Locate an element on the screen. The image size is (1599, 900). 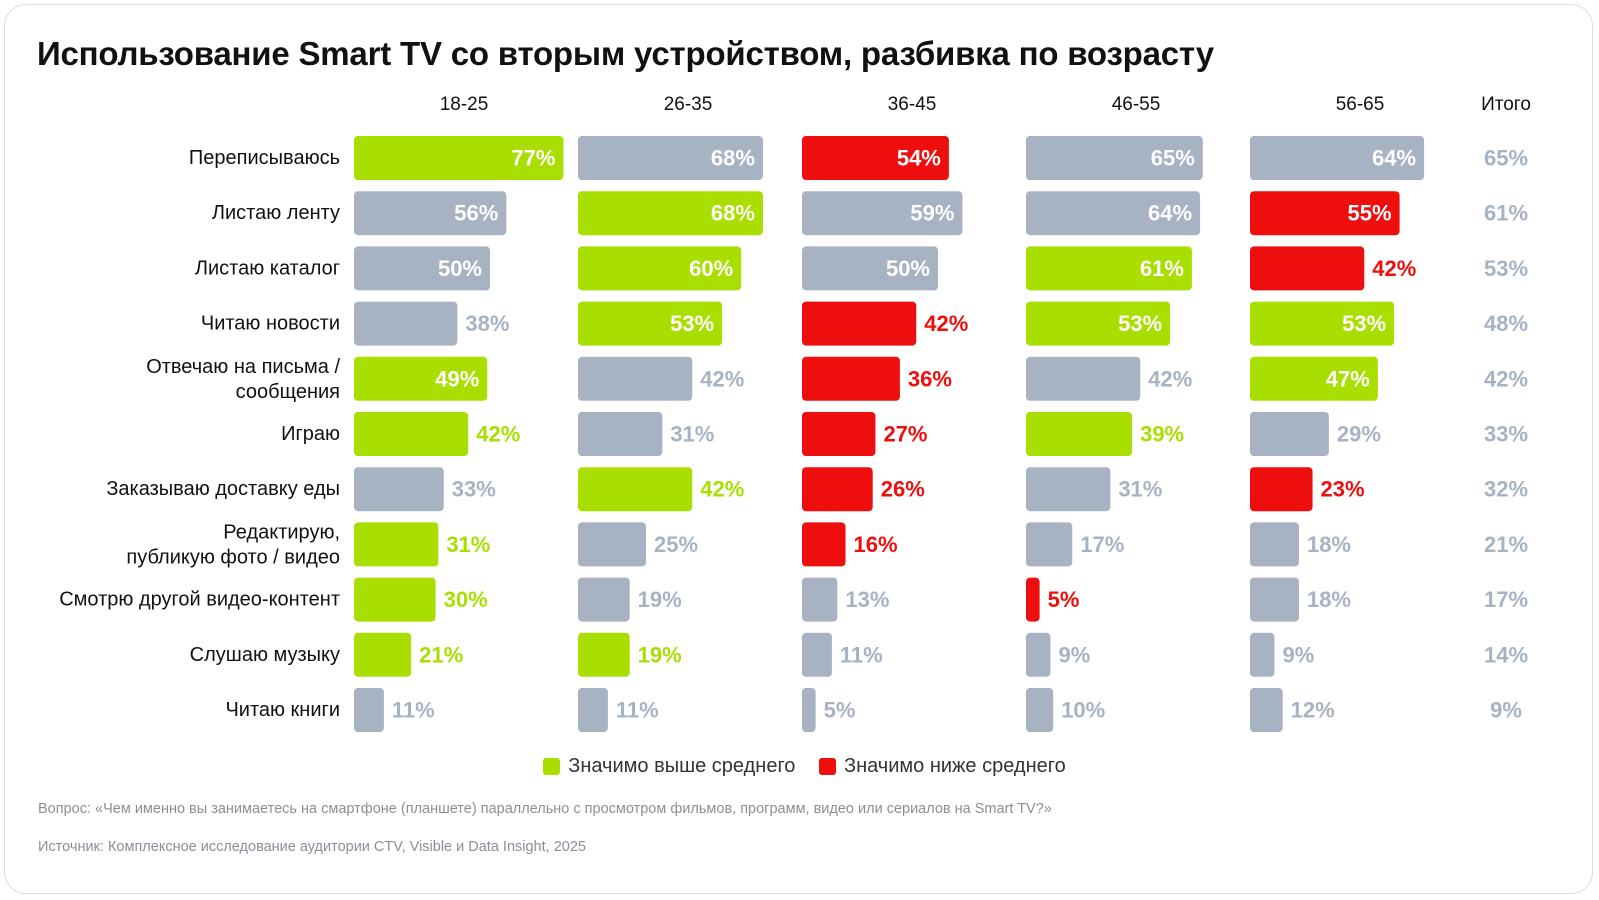
data-label-36-45: 27% is located at coordinates (905, 434).